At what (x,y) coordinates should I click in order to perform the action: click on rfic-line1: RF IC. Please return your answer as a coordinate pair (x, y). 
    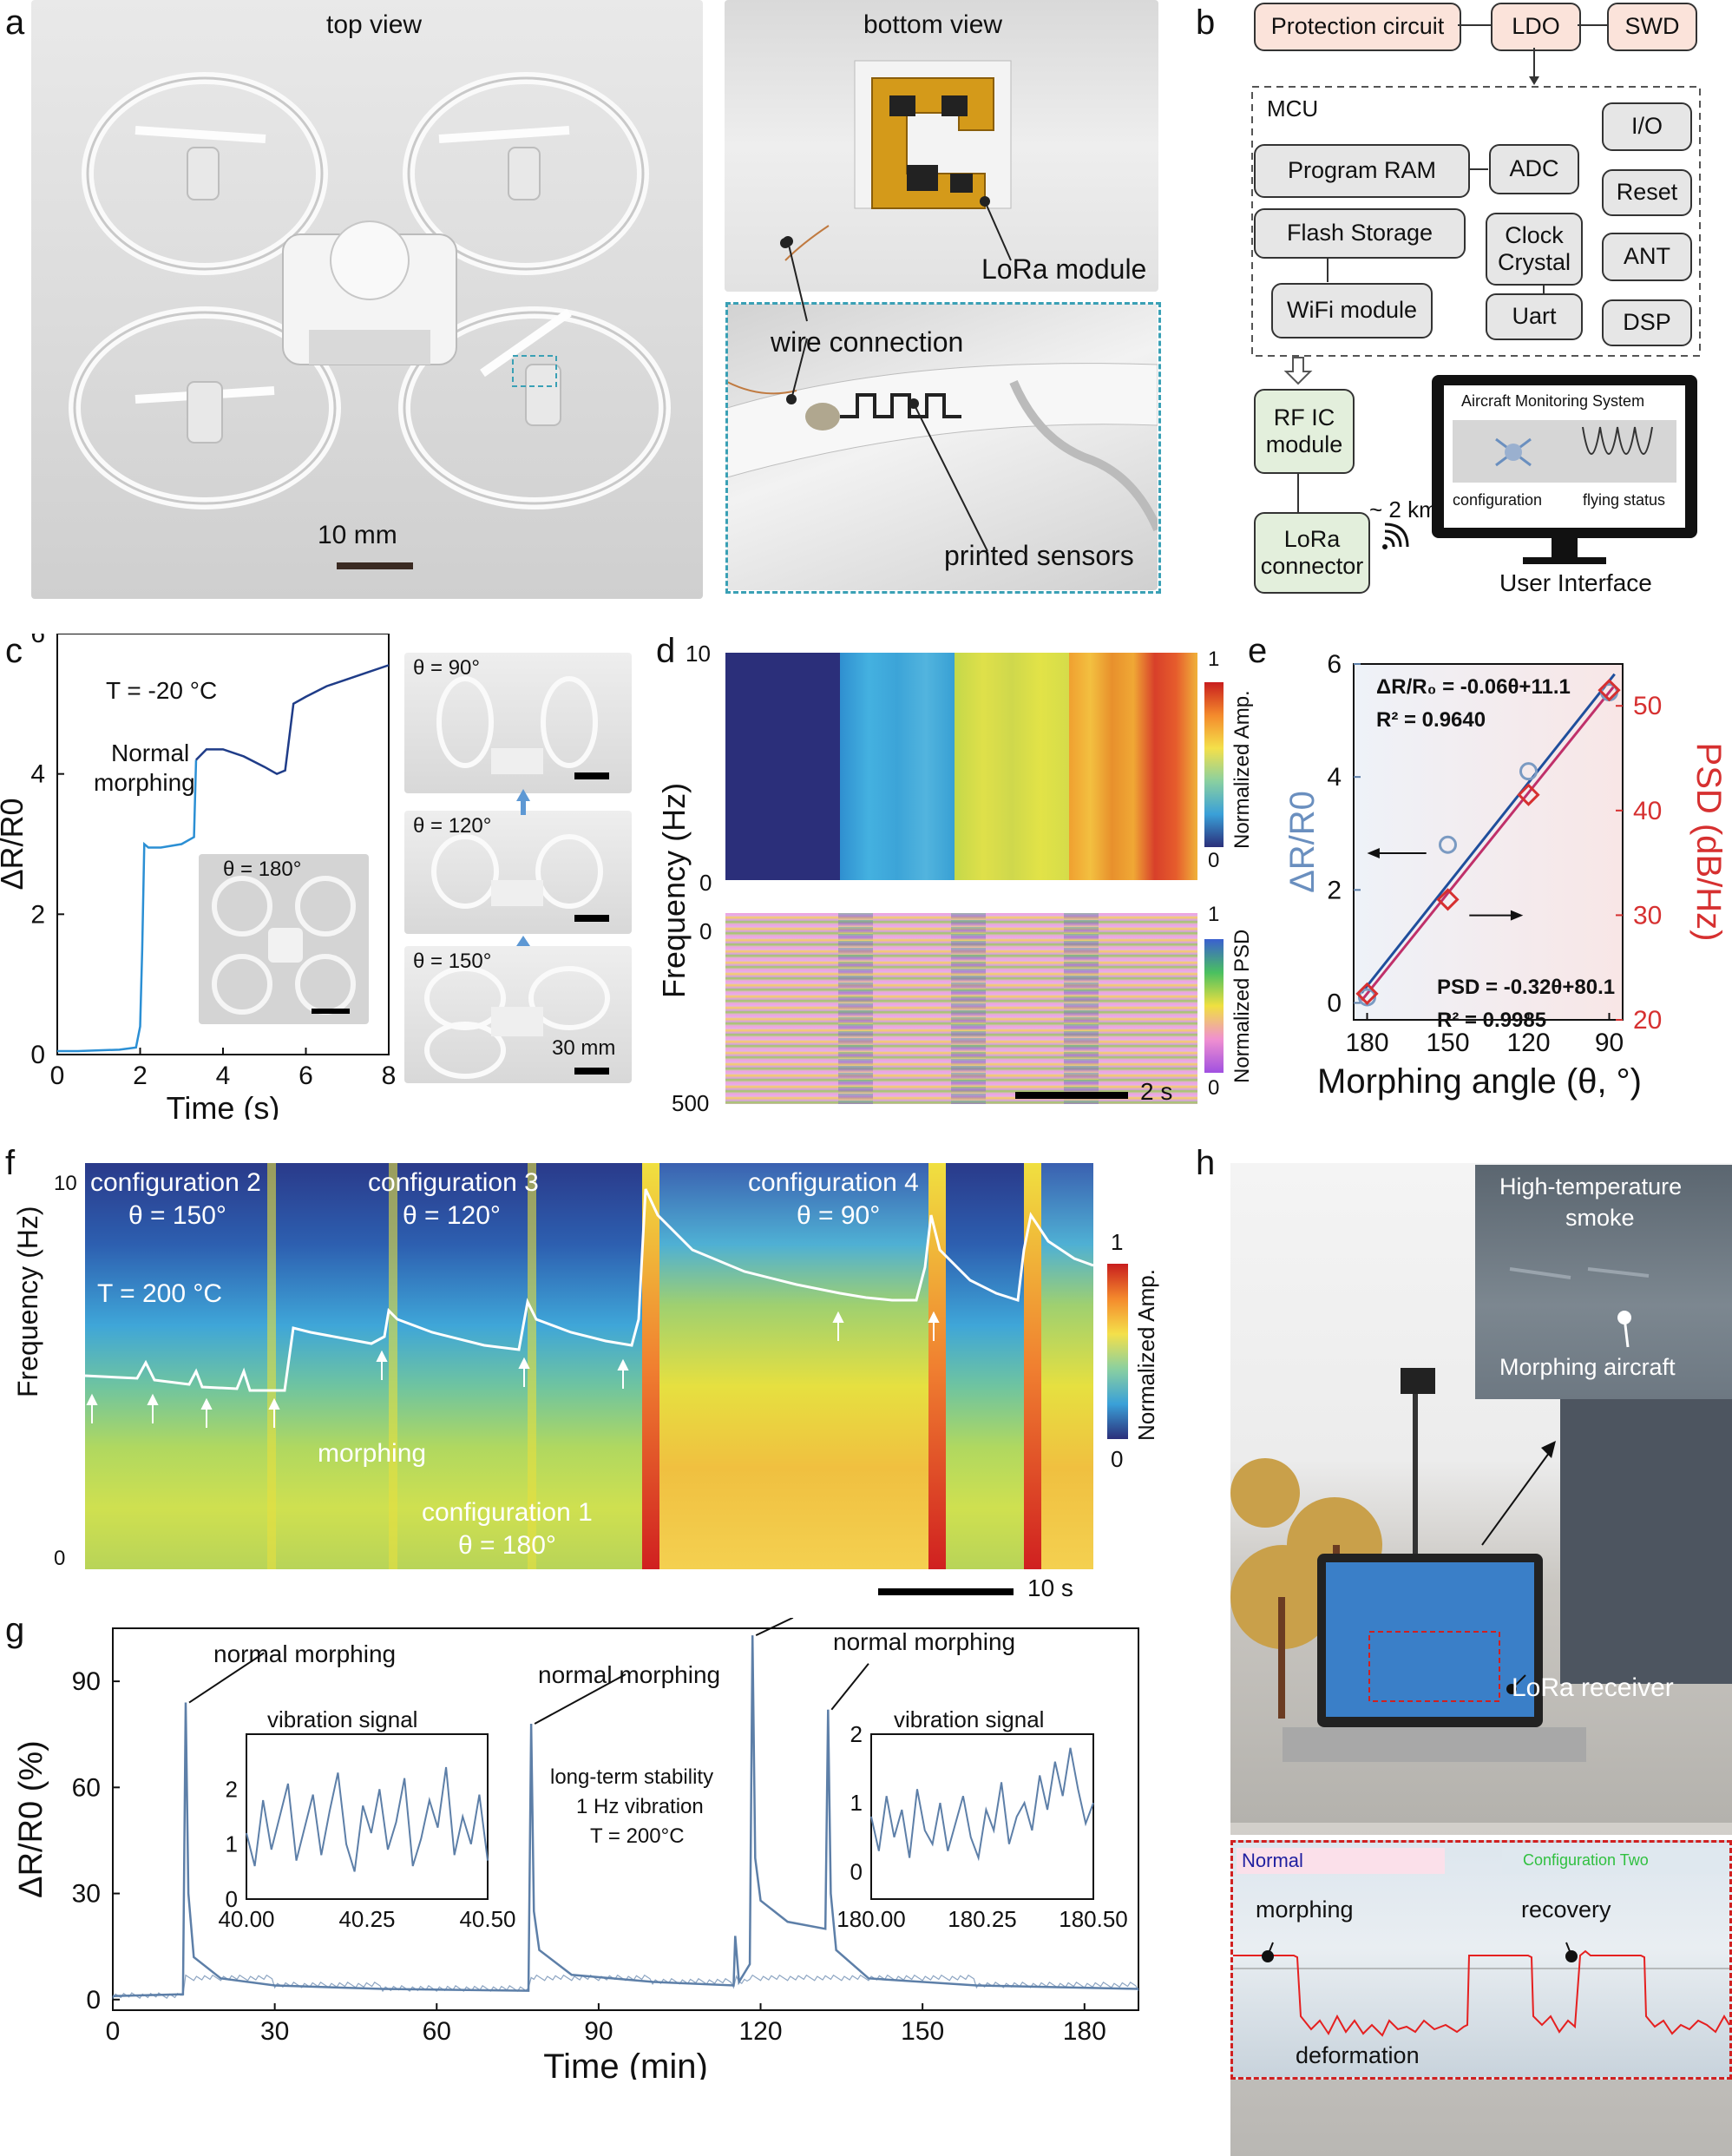
    Looking at the image, I should click on (1304, 417).